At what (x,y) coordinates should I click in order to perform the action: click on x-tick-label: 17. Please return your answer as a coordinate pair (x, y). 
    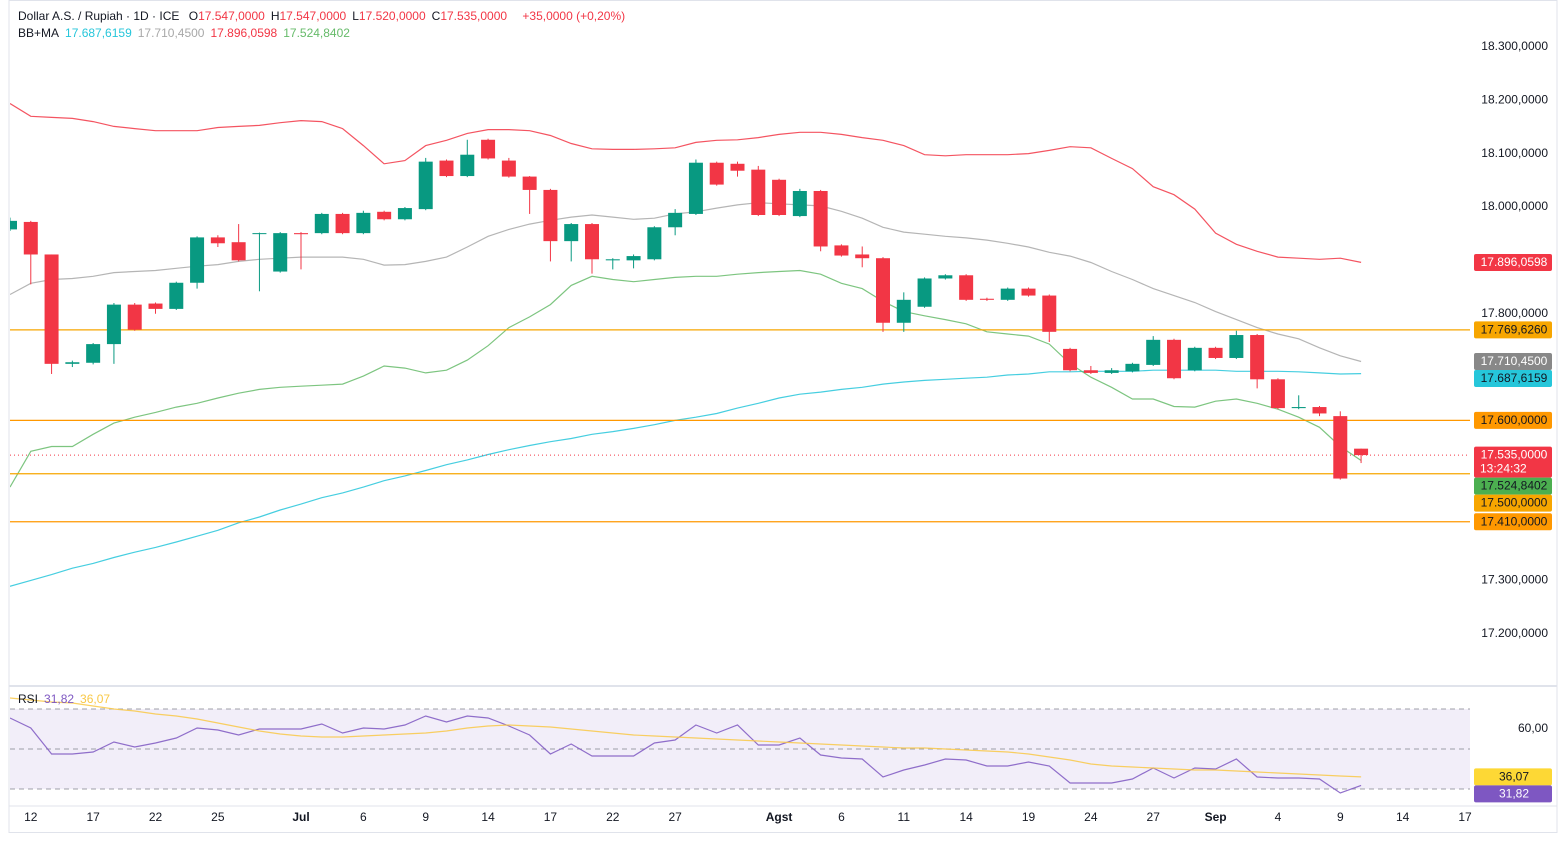
    Looking at the image, I should click on (551, 817).